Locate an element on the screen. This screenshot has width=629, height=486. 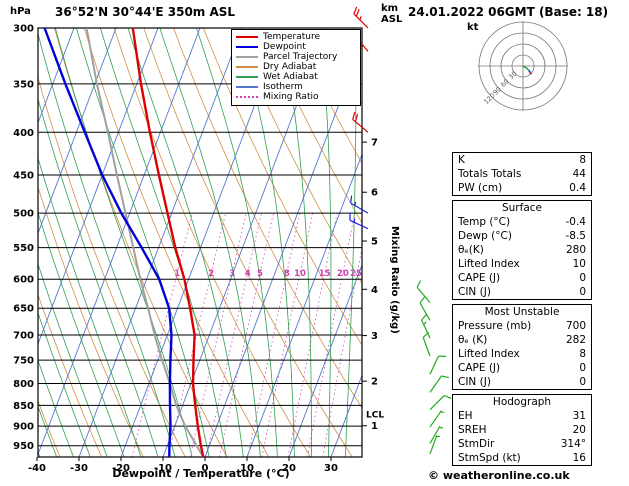
row-label: Dewp (°C) is located at coordinates (485, 236).